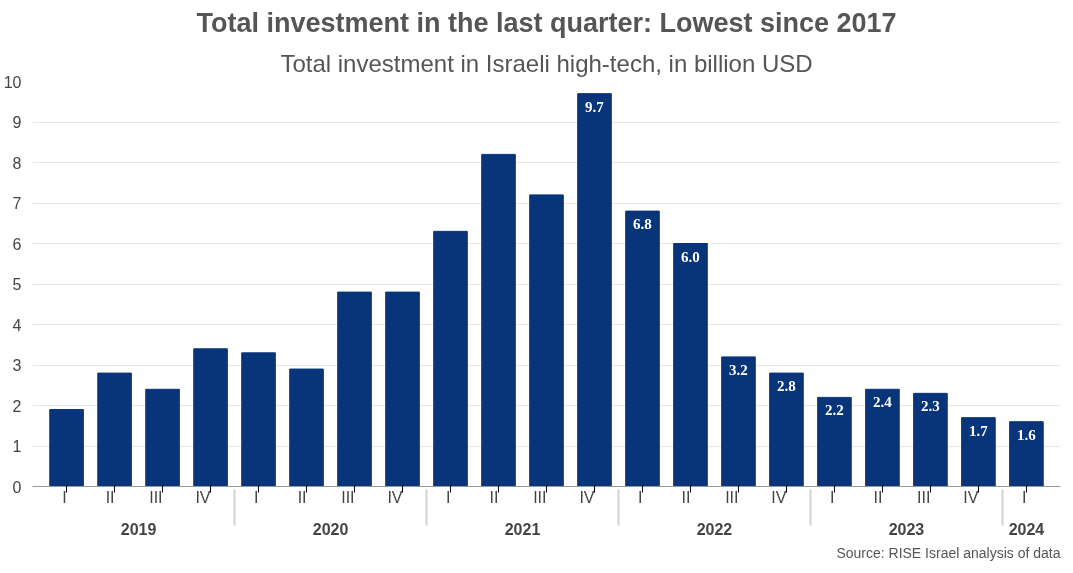 This screenshot has width=1073, height=573. What do you see at coordinates (714, 529) in the screenshot?
I see `text: 2022` at bounding box center [714, 529].